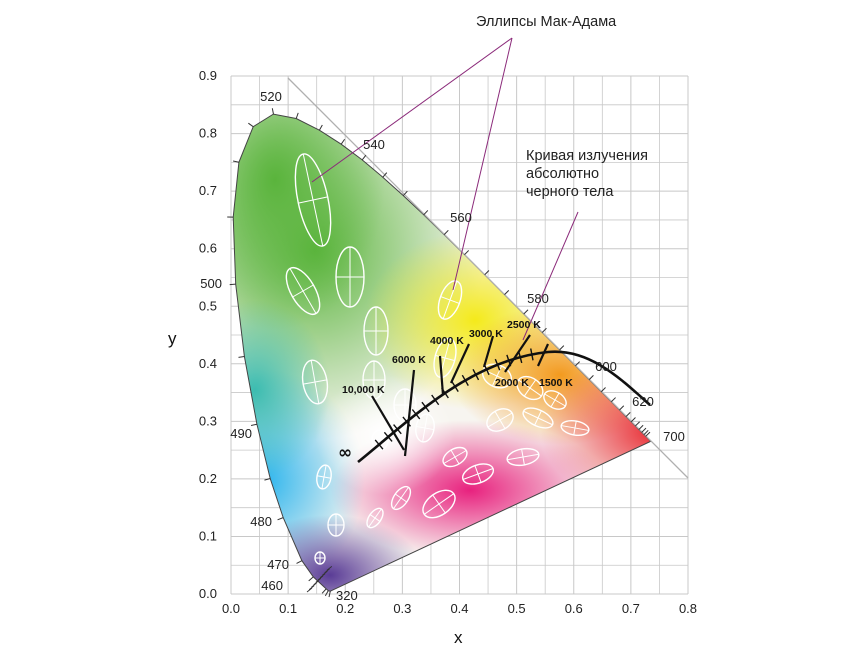 The height and width of the screenshot is (652, 868). Describe the element at coordinates (674, 436) in the screenshot. I see `wavelength-label: 700` at that location.